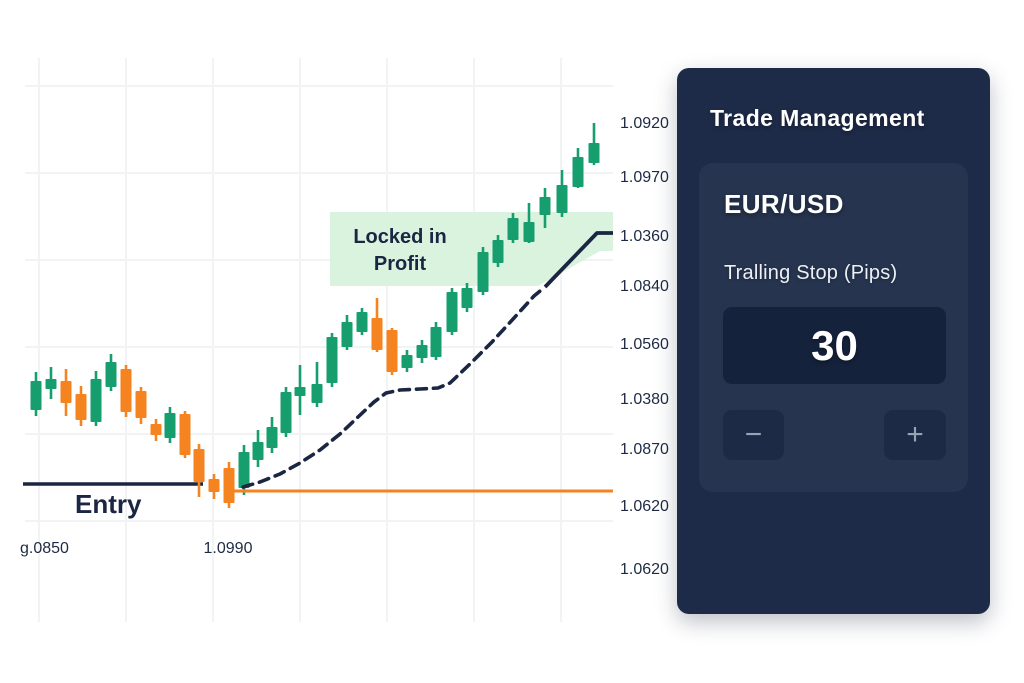  I want to click on minus-icon: −, so click(753, 434).